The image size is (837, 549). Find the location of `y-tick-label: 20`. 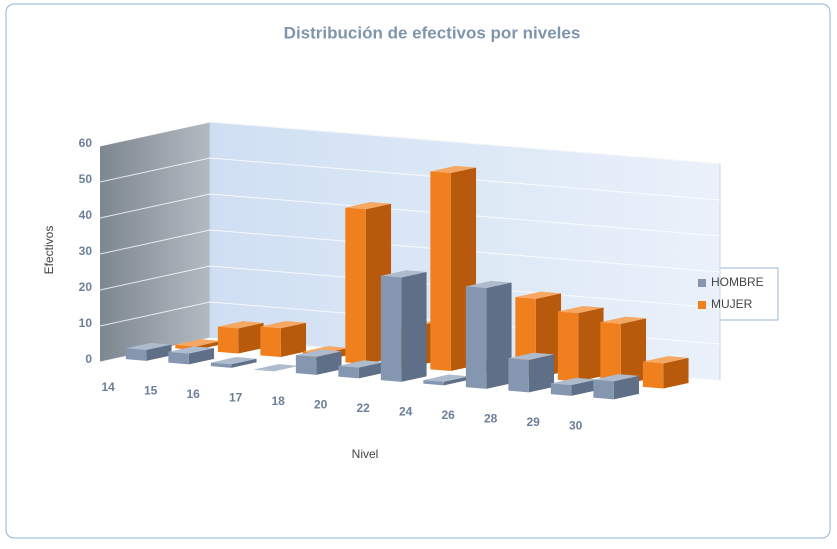

y-tick-label: 20 is located at coordinates (86, 287).